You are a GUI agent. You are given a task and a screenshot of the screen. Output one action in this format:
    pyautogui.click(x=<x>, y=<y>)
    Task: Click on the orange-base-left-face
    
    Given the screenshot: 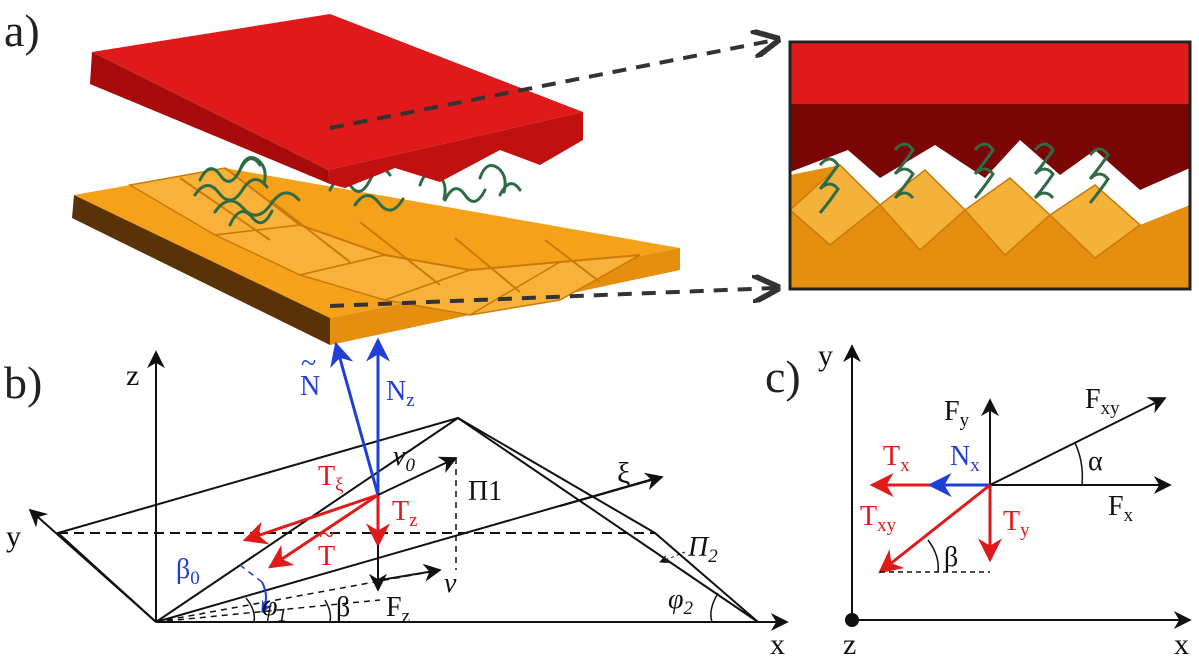 What is the action you would take?
    pyautogui.click(x=201, y=270)
    